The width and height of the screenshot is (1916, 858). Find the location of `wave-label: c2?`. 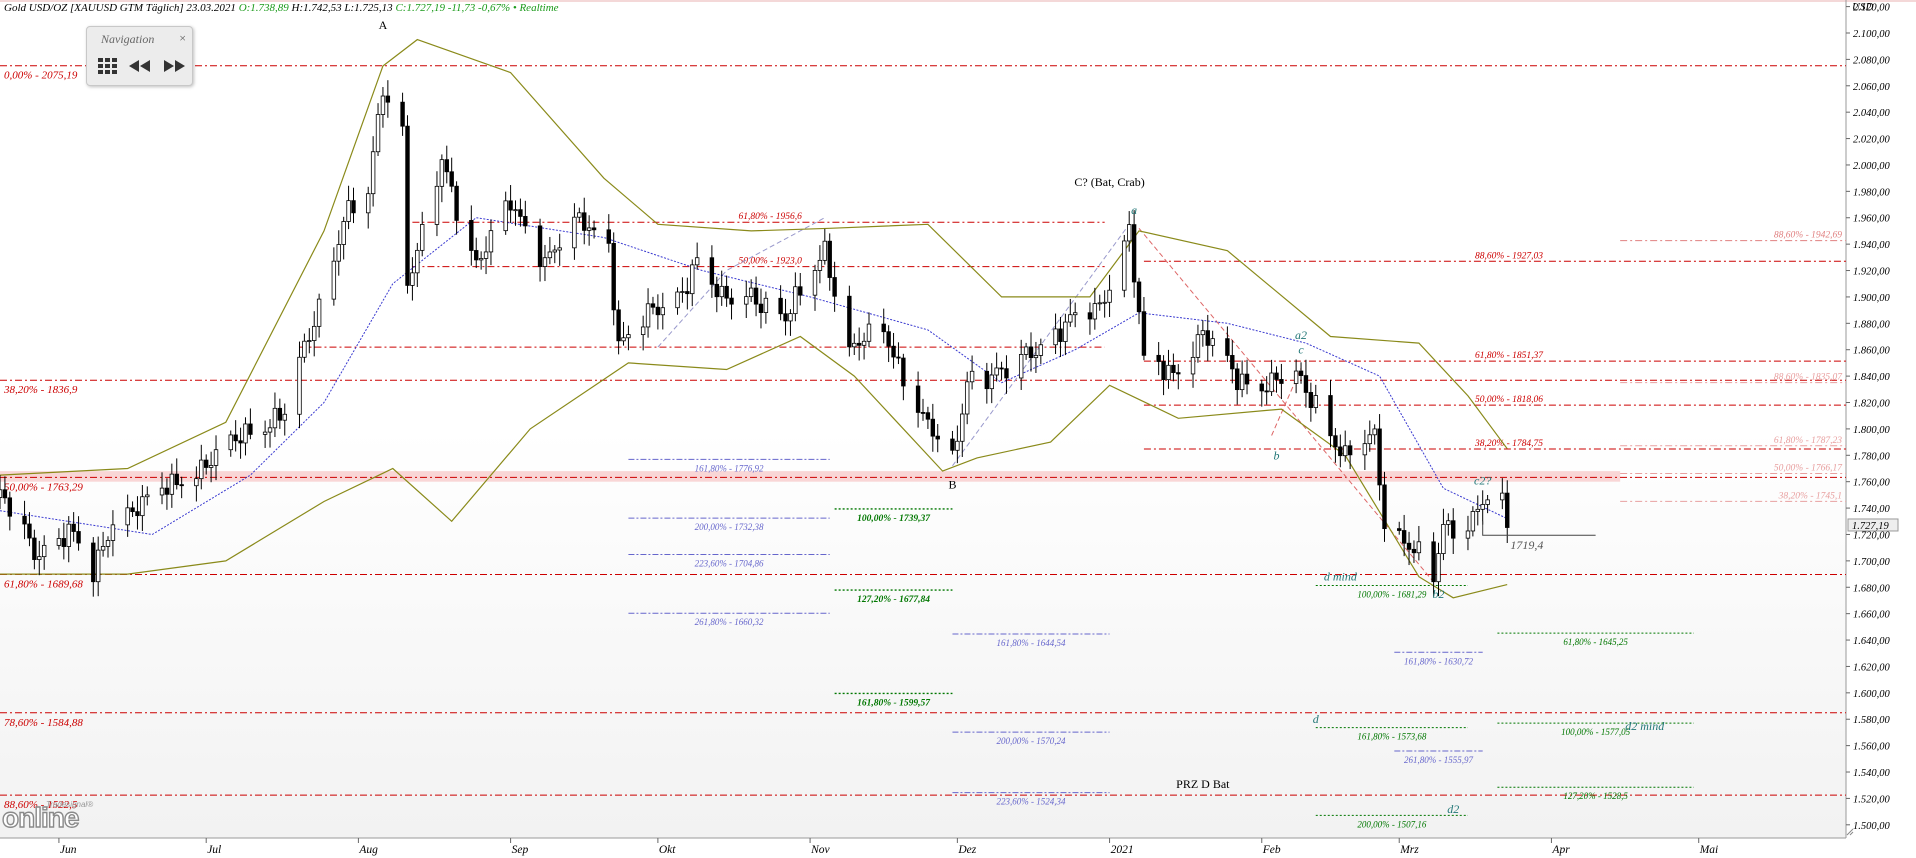

wave-label: c2? is located at coordinates (1482, 480).